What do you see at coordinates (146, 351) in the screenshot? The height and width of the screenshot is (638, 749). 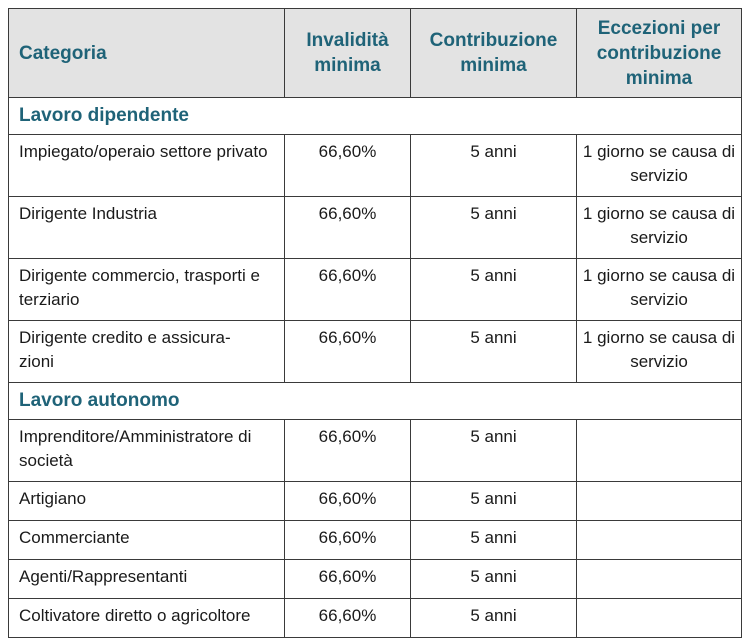 I see `cell-categoria: Dirigente credito e assicura-zioni` at bounding box center [146, 351].